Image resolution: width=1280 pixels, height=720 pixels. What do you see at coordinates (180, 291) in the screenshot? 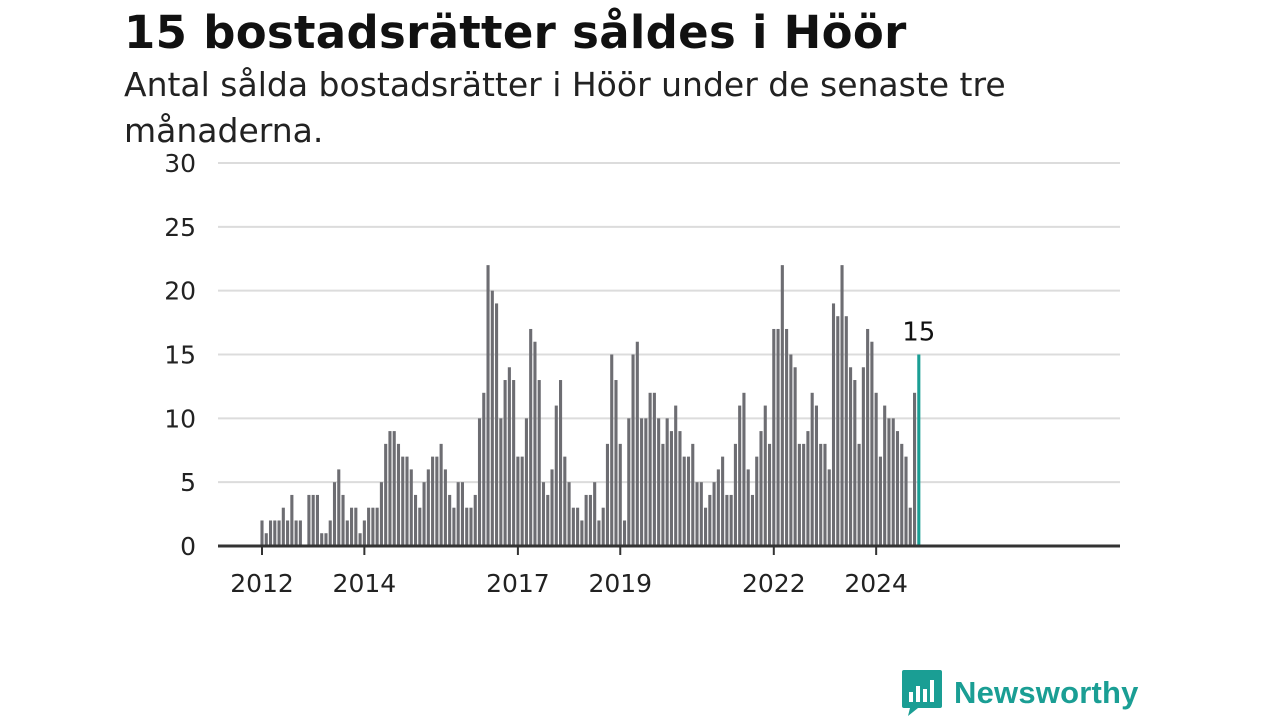
I see `y-tick-label: 20` at bounding box center [180, 291].